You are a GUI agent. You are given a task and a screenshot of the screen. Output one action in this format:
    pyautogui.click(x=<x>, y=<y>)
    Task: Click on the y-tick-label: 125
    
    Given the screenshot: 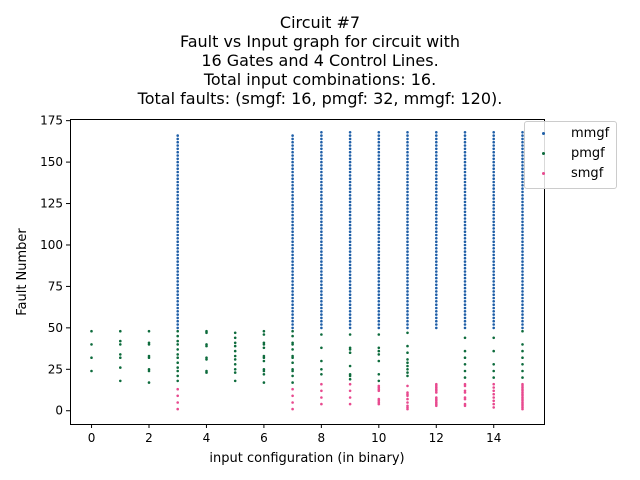 What is the action you would take?
    pyautogui.click(x=51, y=204)
    